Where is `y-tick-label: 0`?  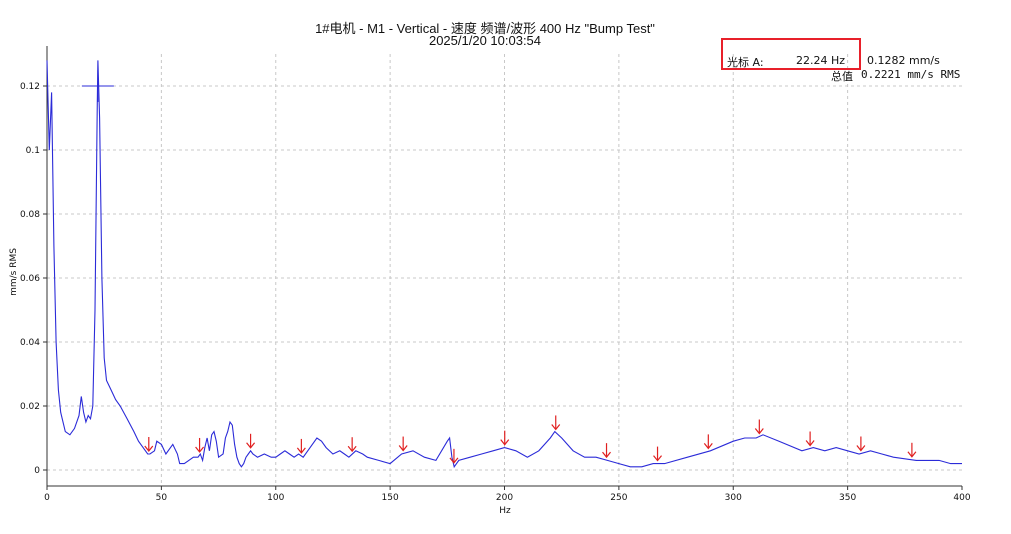
y-tick-label: 0 is located at coordinates (37, 471).